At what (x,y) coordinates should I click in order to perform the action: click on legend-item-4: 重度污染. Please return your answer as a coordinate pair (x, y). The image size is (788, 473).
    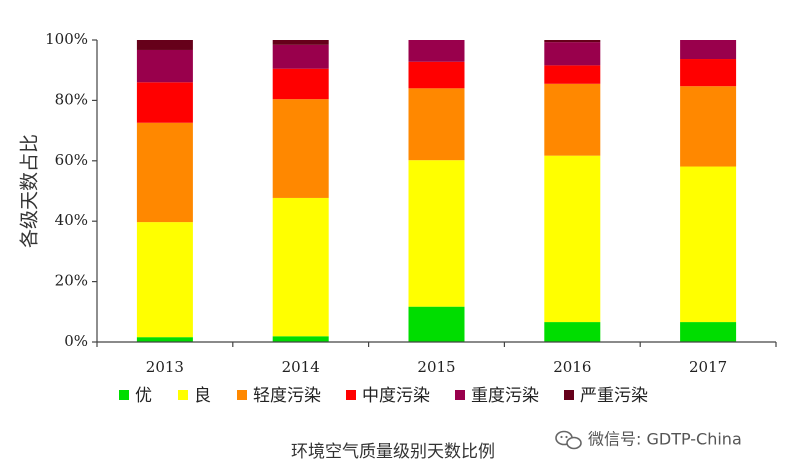
    Looking at the image, I should click on (497, 396).